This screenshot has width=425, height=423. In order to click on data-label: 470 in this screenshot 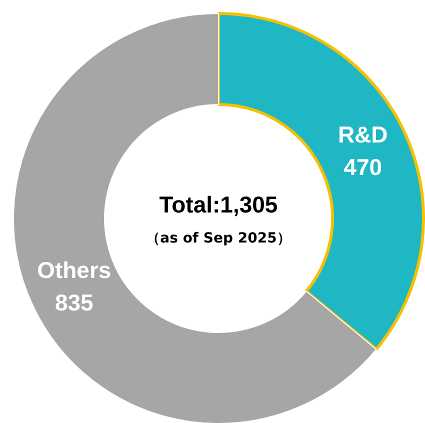, I will do `click(363, 167)`.